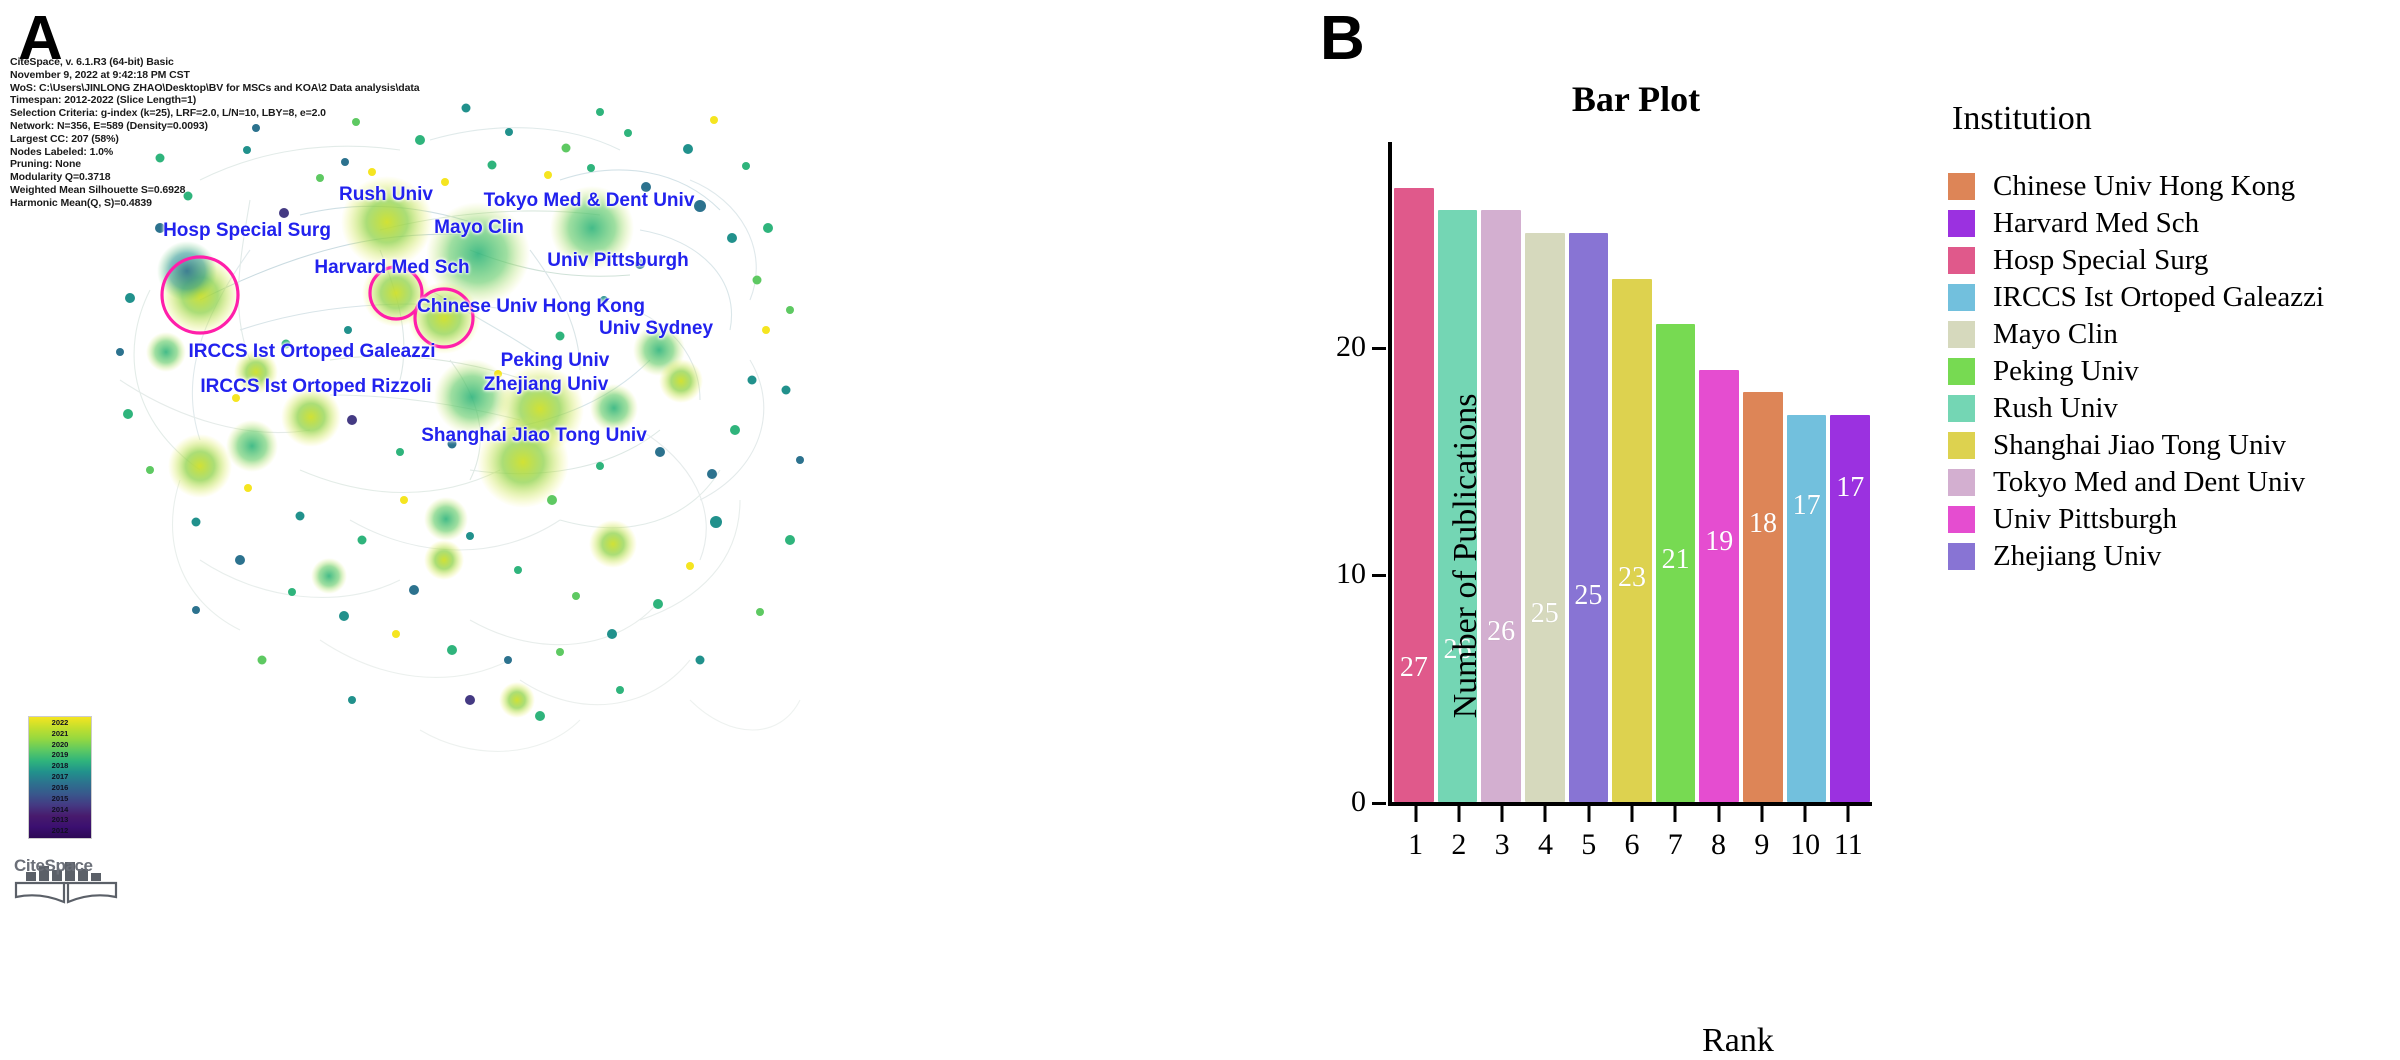  I want to click on year-legend-entry: 2012, so click(60, 831).